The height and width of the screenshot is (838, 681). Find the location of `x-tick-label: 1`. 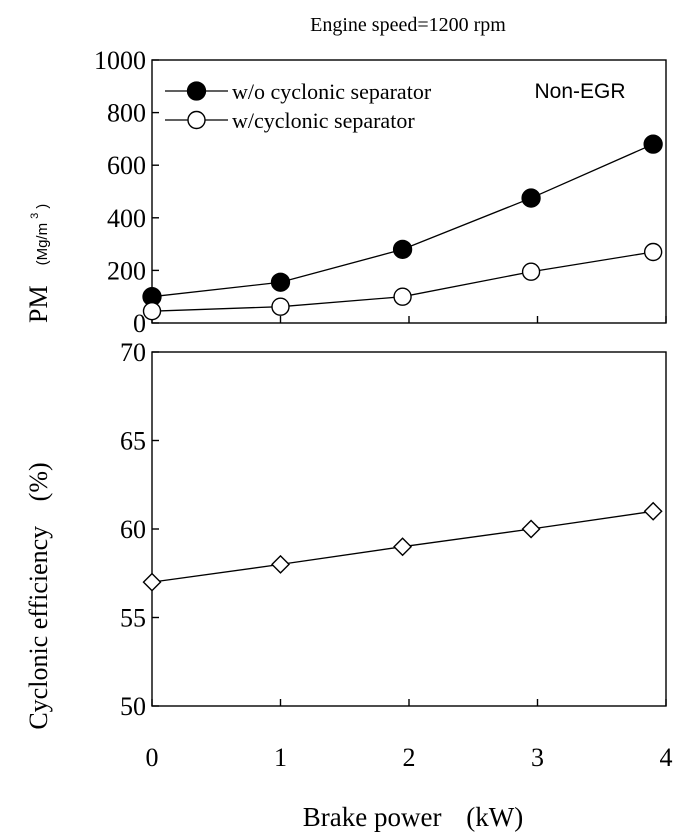

x-tick-label: 1 is located at coordinates (280, 757).